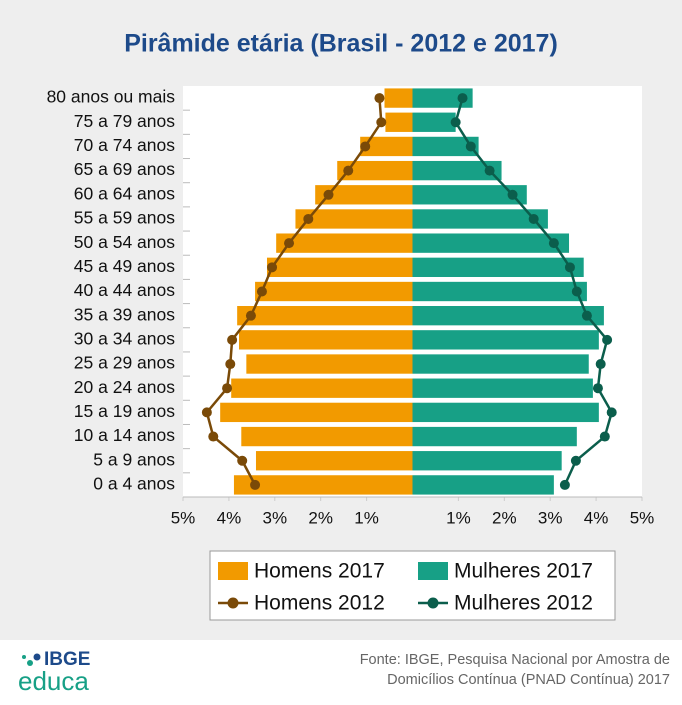 This screenshot has width=682, height=705. I want to click on y-tick-label: 25 a 29 anos, so click(124, 363).